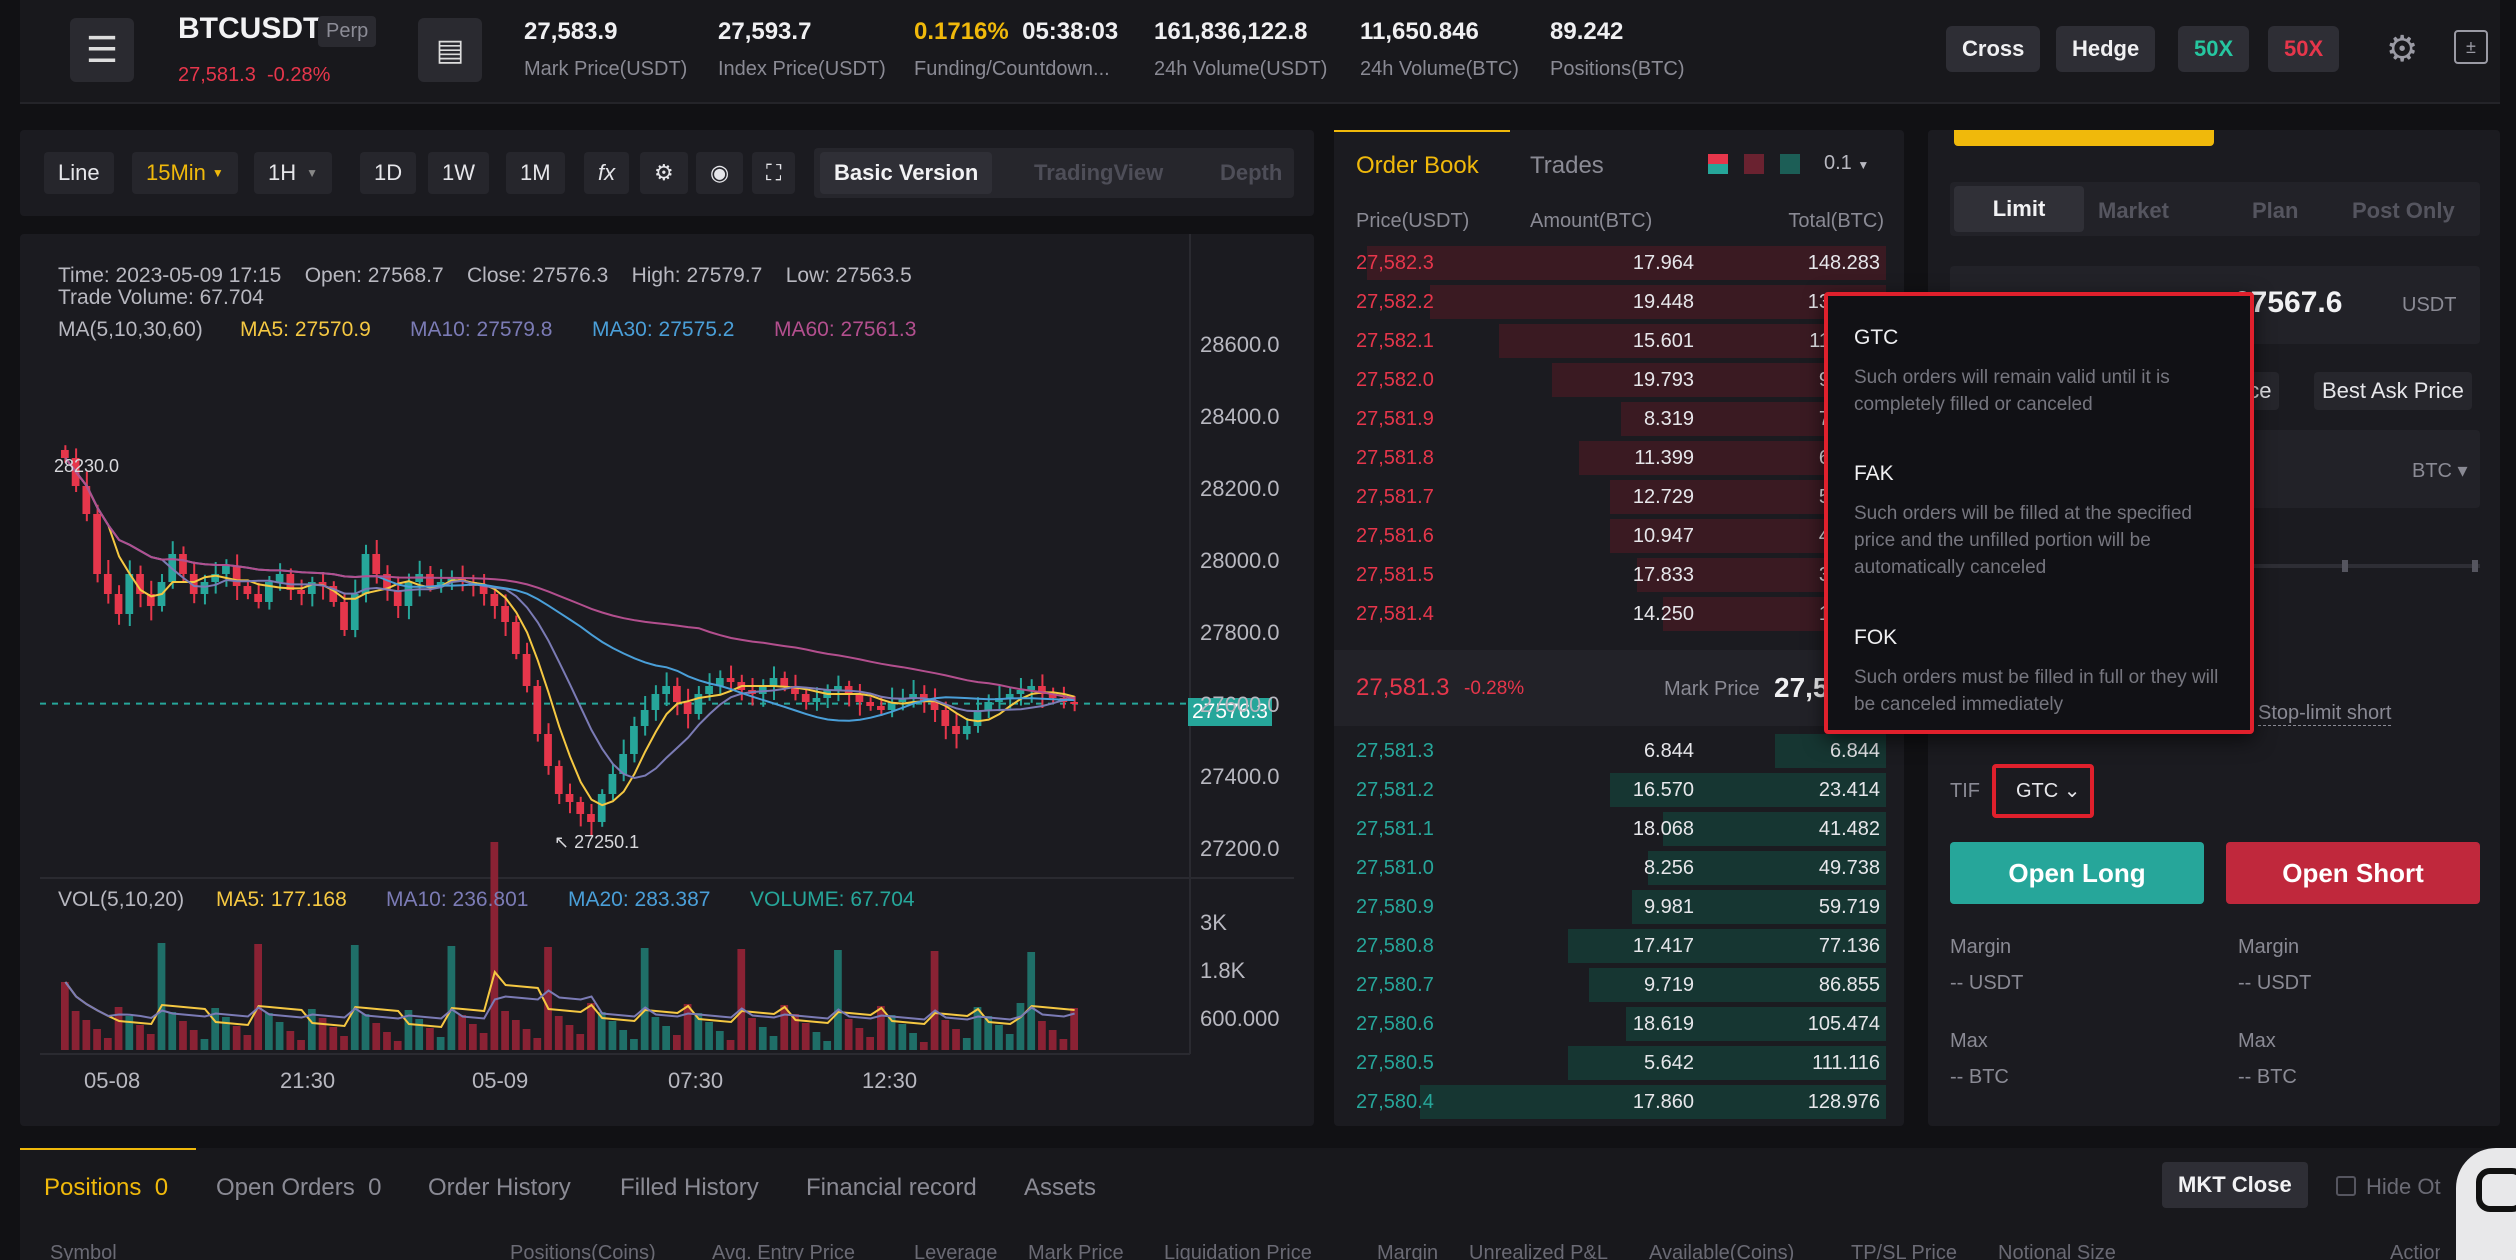 Image resolution: width=2516 pixels, height=1260 pixels. What do you see at coordinates (1621, 419) in the screenshot?
I see `ask-row: 27,581.98.31975.477` at bounding box center [1621, 419].